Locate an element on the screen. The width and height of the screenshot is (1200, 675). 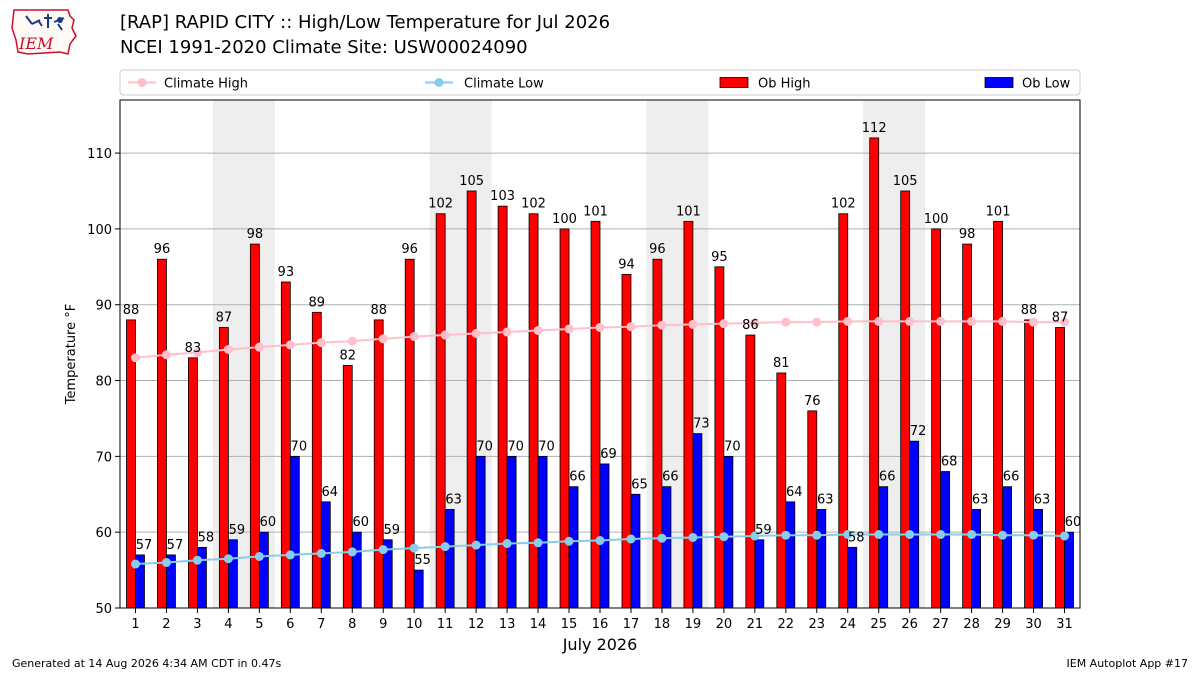
y-tick-label: 50 is located at coordinates (103, 609).